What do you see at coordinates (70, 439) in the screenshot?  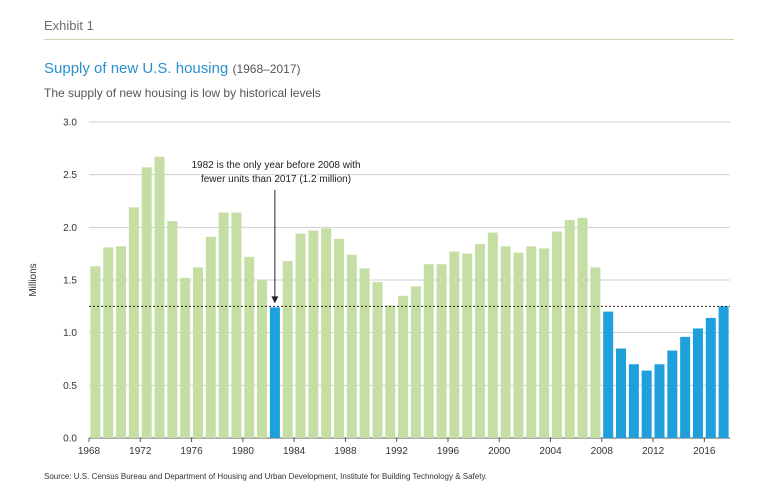 I see `y-tick-label: 0.0` at bounding box center [70, 439].